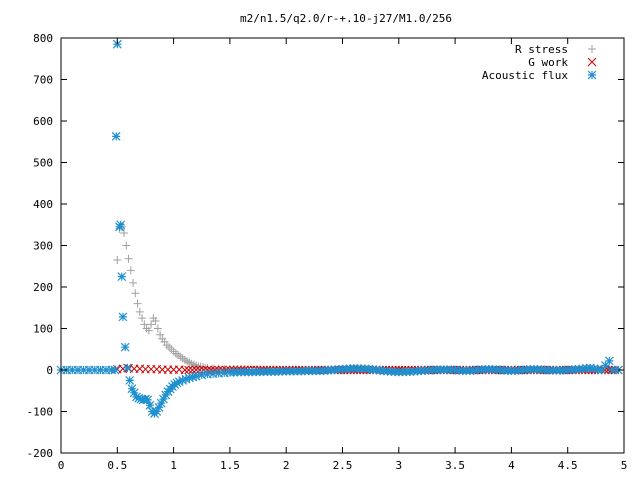 The height and width of the screenshot is (480, 640). I want to click on y-tick-label: 600, so click(43, 121).